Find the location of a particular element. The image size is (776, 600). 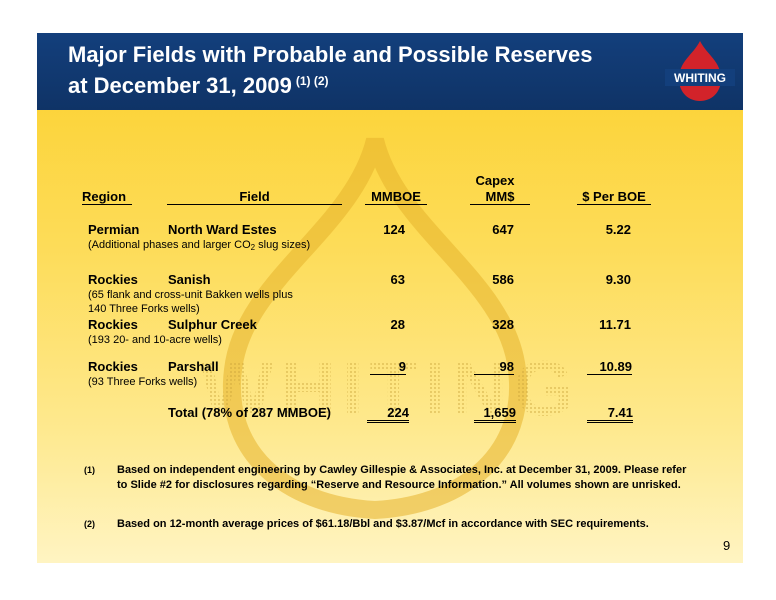

row-4-region: Rockies is located at coordinates (113, 366).